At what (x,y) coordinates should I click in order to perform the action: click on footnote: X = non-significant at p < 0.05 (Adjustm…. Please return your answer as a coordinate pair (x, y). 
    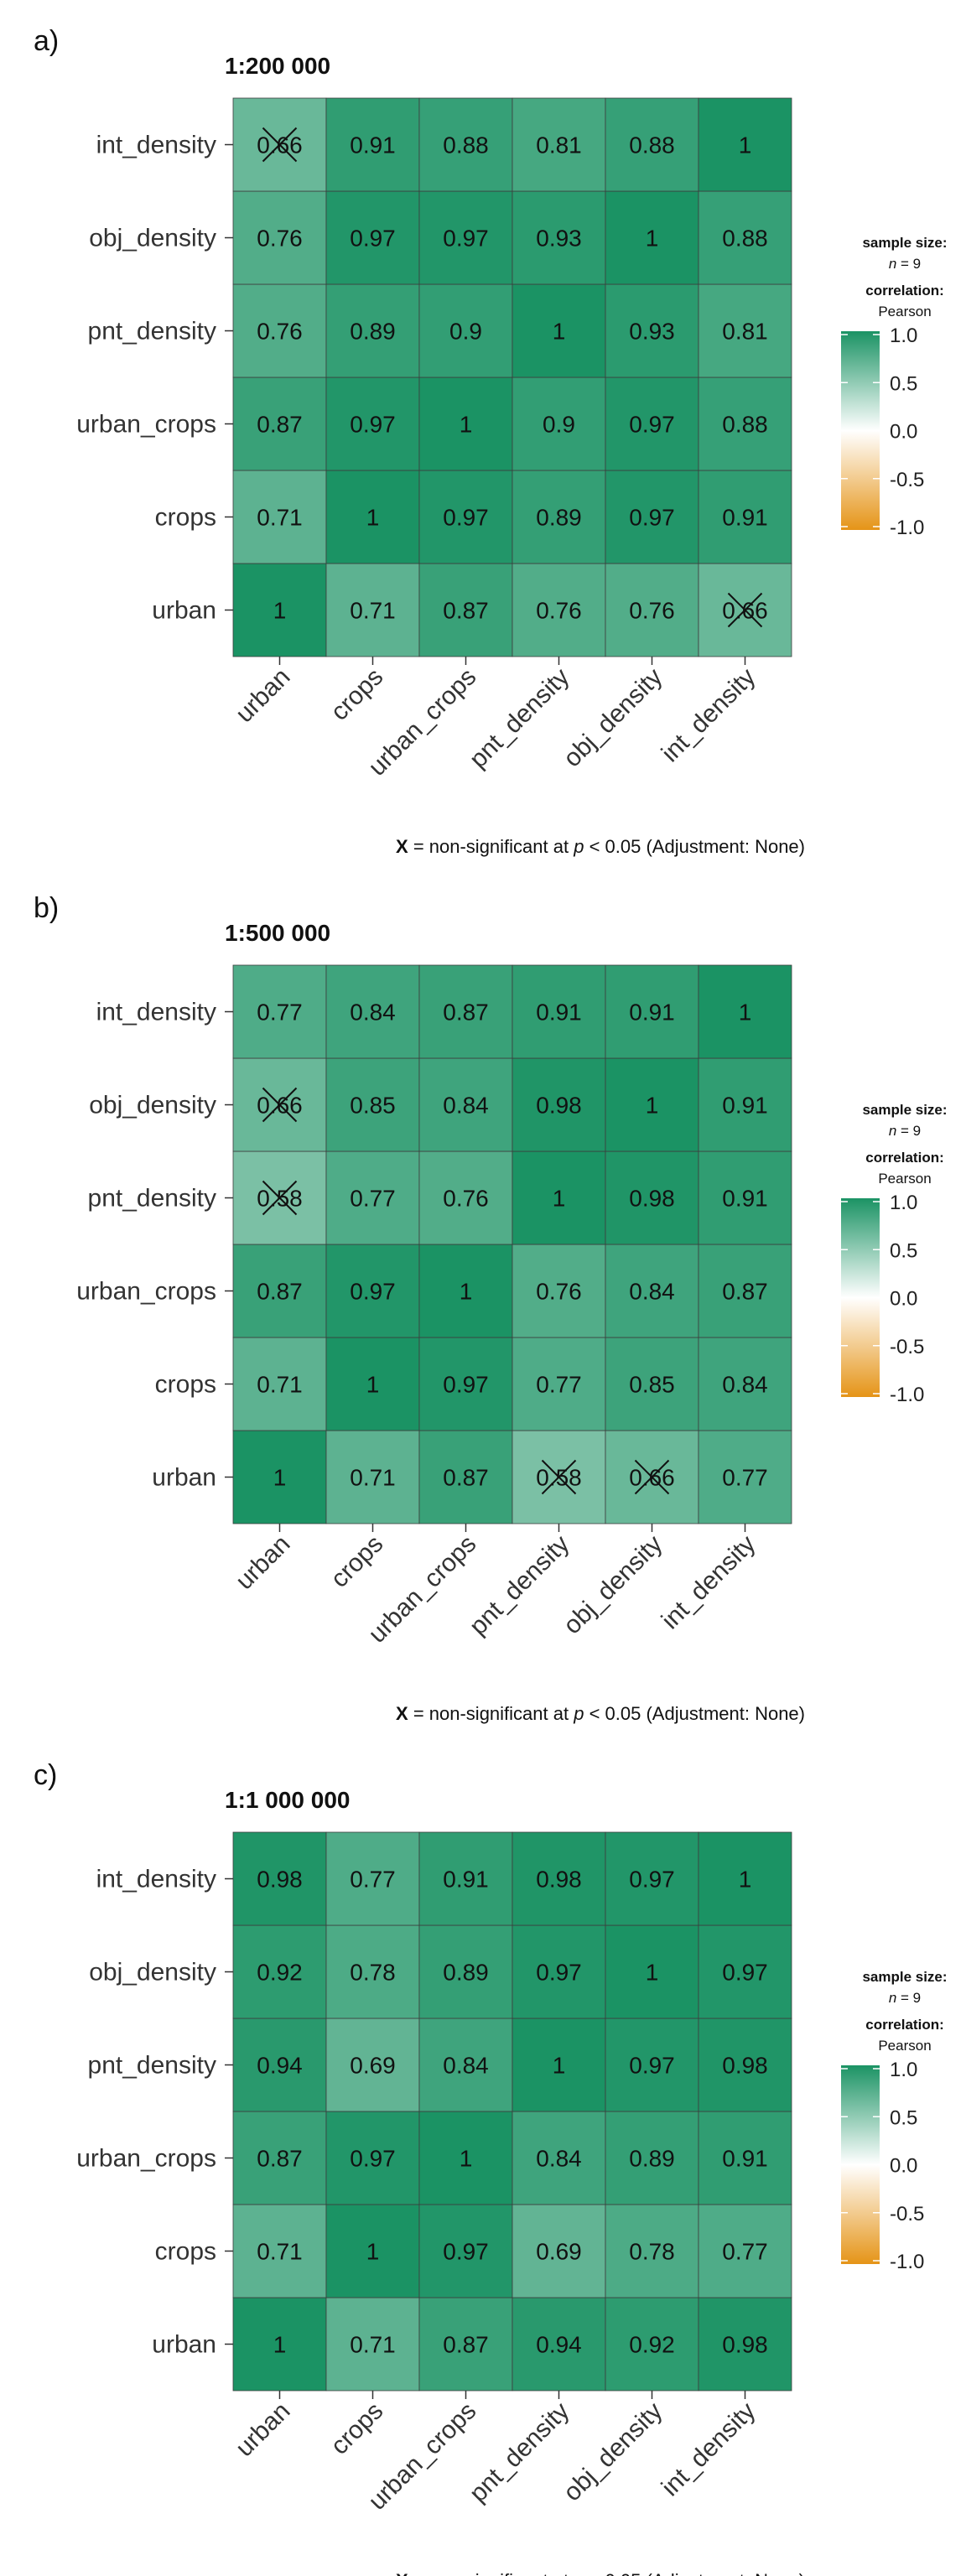
    Looking at the image, I should click on (600, 846).